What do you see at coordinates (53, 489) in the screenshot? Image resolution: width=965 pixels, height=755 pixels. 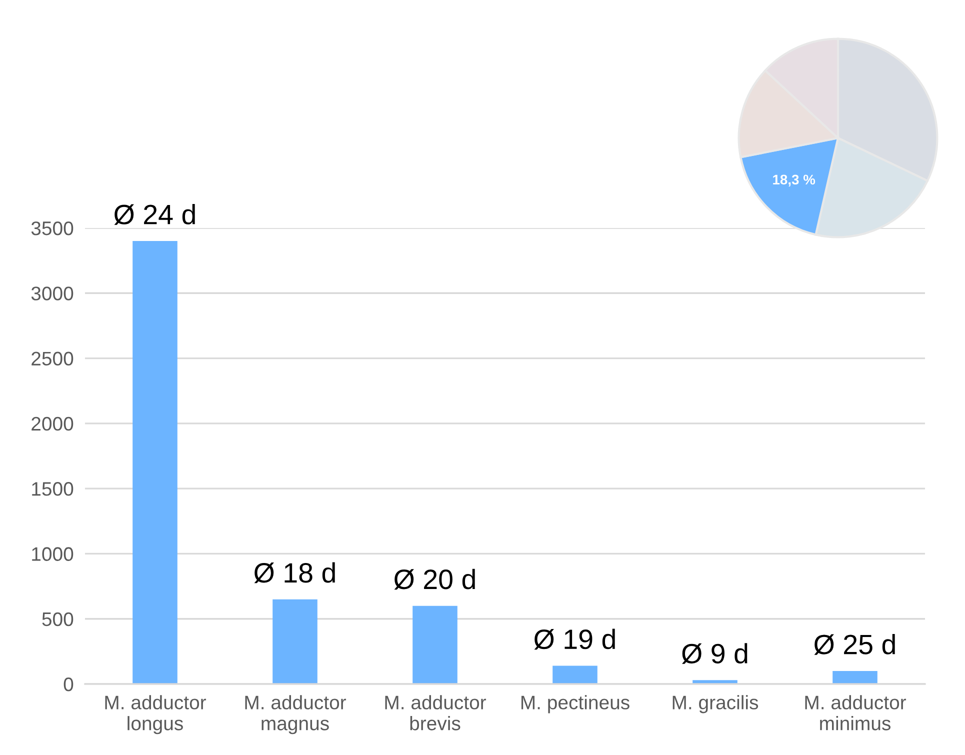 I see `y-tick-label: 1500` at bounding box center [53, 489].